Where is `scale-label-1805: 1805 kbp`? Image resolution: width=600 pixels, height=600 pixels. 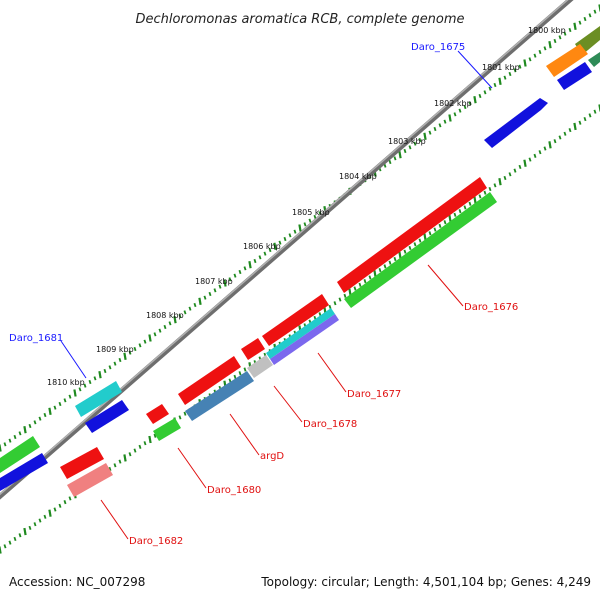 scale-label-1805: 1805 kbp is located at coordinates (311, 212).